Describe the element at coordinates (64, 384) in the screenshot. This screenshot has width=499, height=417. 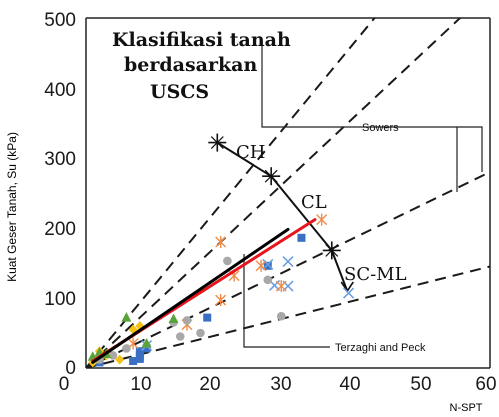
I see `x-tick-0: 0` at that location.